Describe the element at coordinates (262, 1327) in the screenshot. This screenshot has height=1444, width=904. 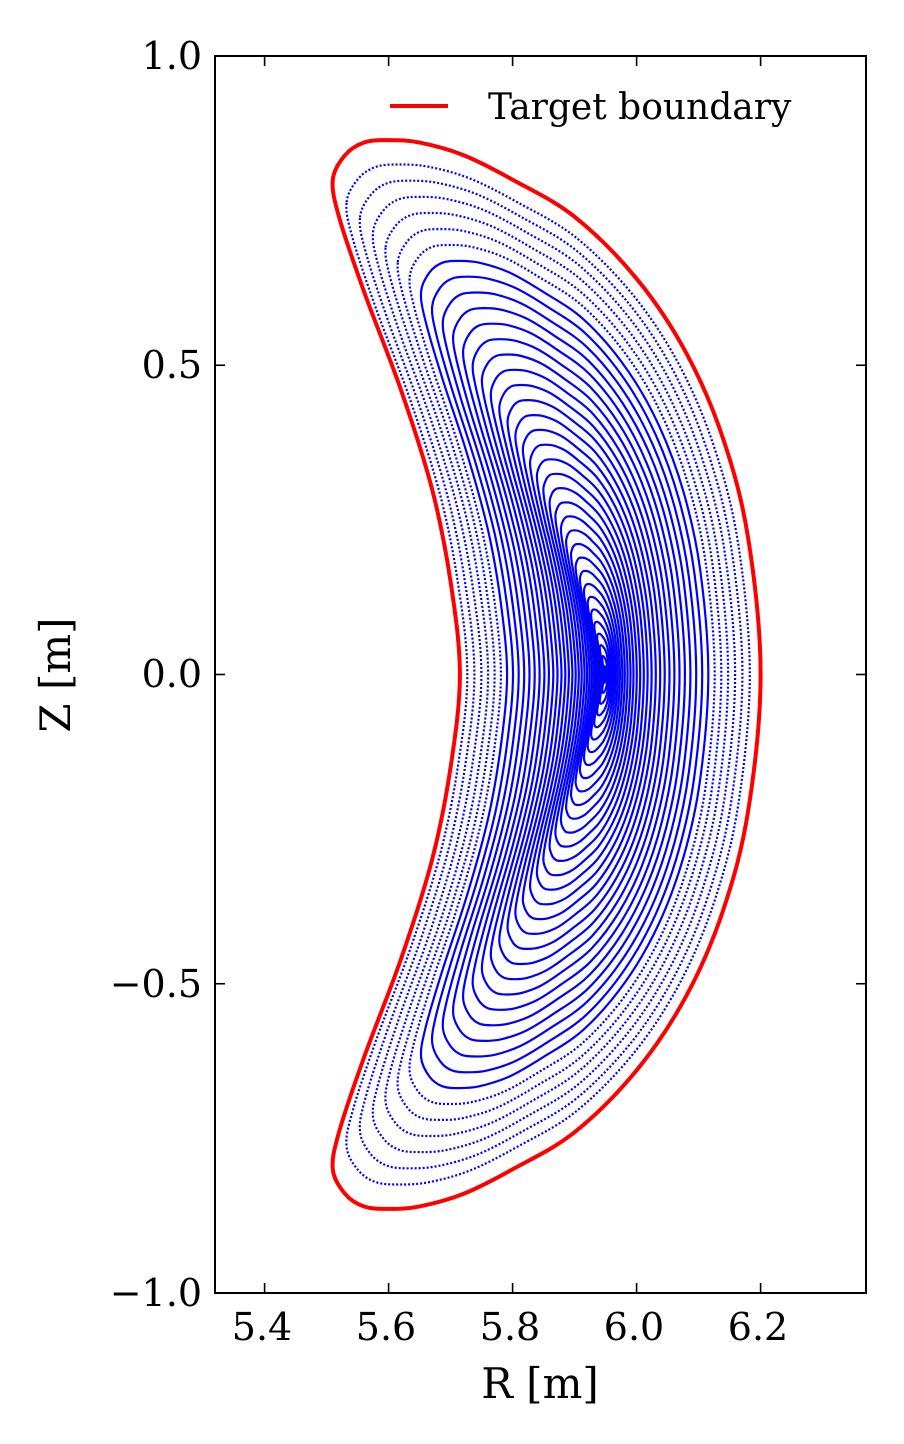
I see `x-tick-label: 5.4` at that location.